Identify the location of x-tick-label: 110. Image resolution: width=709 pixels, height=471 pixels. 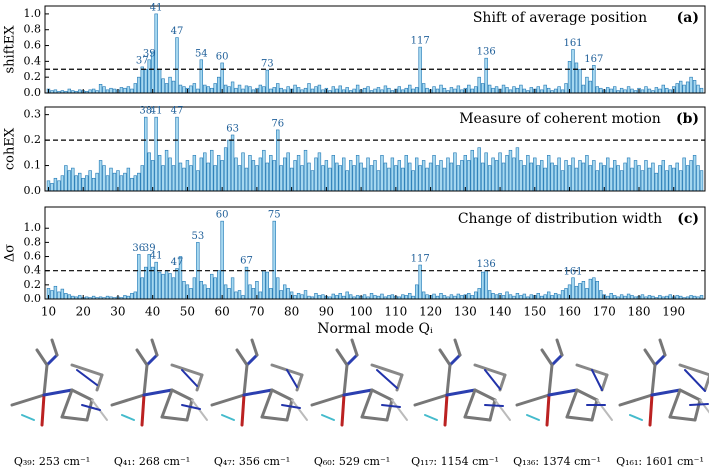
(395, 312).